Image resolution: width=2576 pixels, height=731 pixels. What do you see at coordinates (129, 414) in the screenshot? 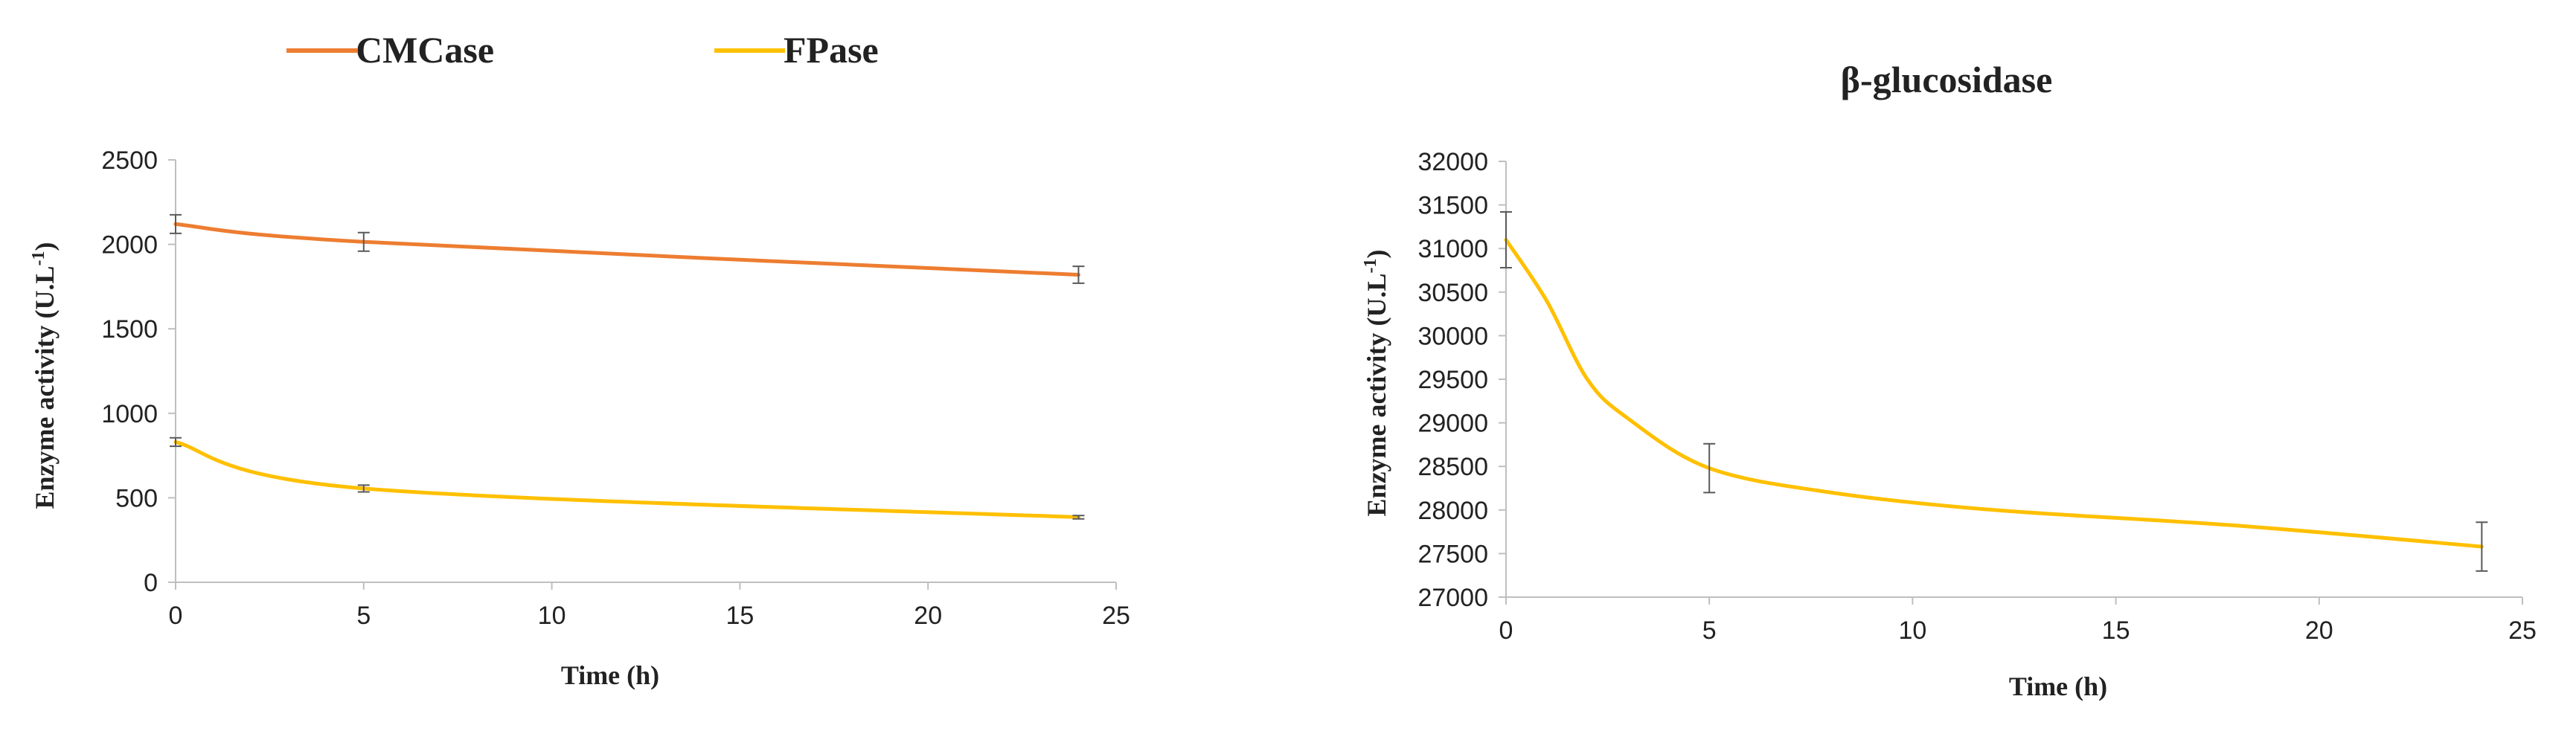
I see `y-tick-label: 1000` at bounding box center [129, 414].